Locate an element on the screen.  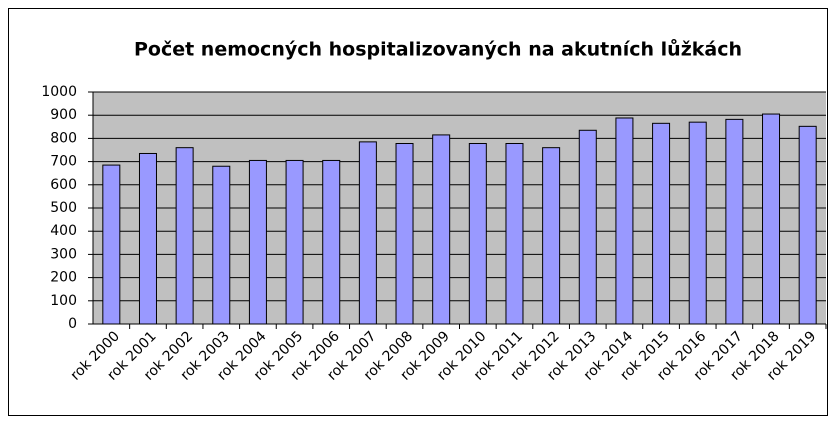
y-tick-label: 400 is located at coordinates (63, 231).